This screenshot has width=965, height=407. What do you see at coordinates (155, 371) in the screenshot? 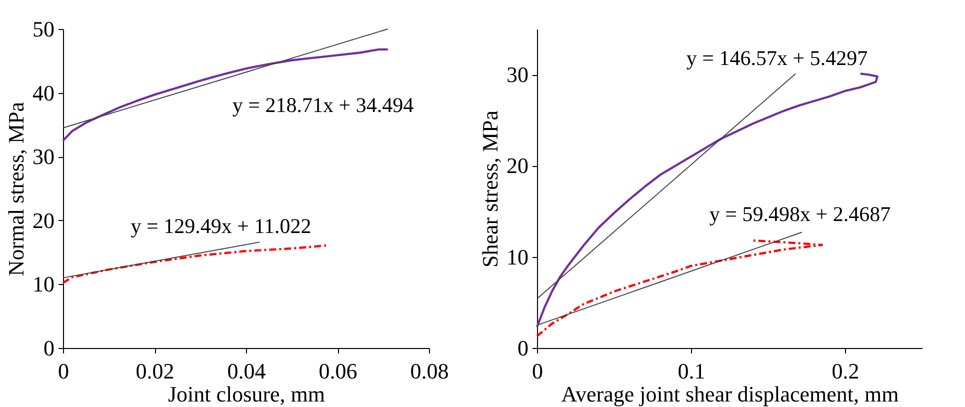
I see `x-tick-label: 0.02` at bounding box center [155, 371].